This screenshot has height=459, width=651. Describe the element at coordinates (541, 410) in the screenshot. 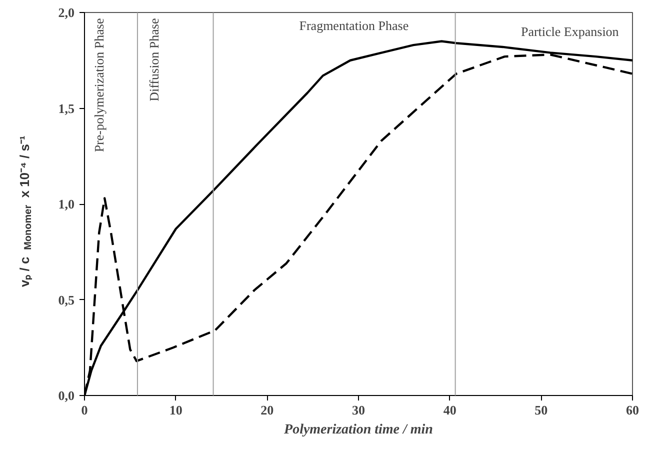

I see `x-tick-label: 50` at that location.